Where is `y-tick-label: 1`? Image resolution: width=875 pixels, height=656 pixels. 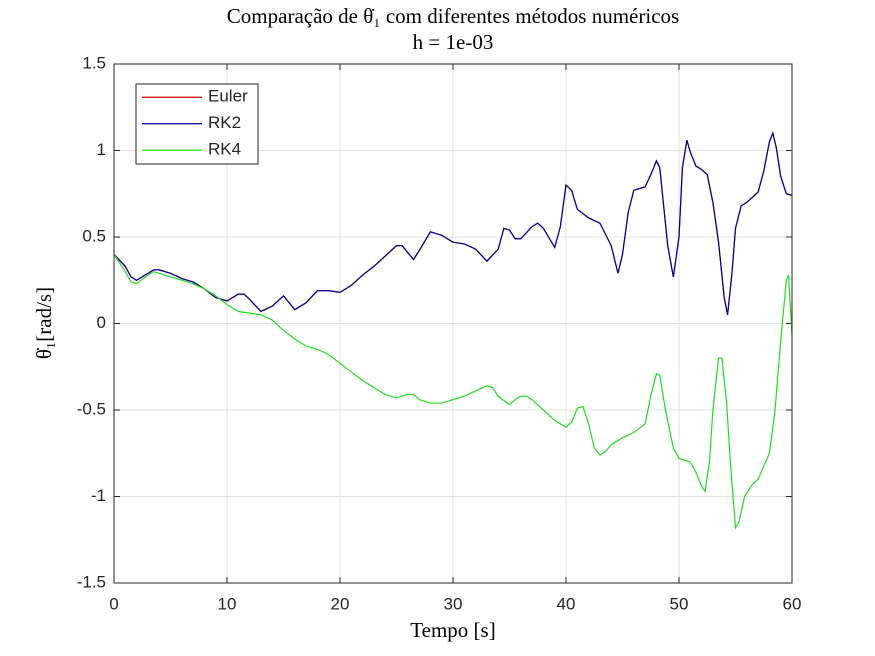 y-tick-label: 1 is located at coordinates (101, 149).